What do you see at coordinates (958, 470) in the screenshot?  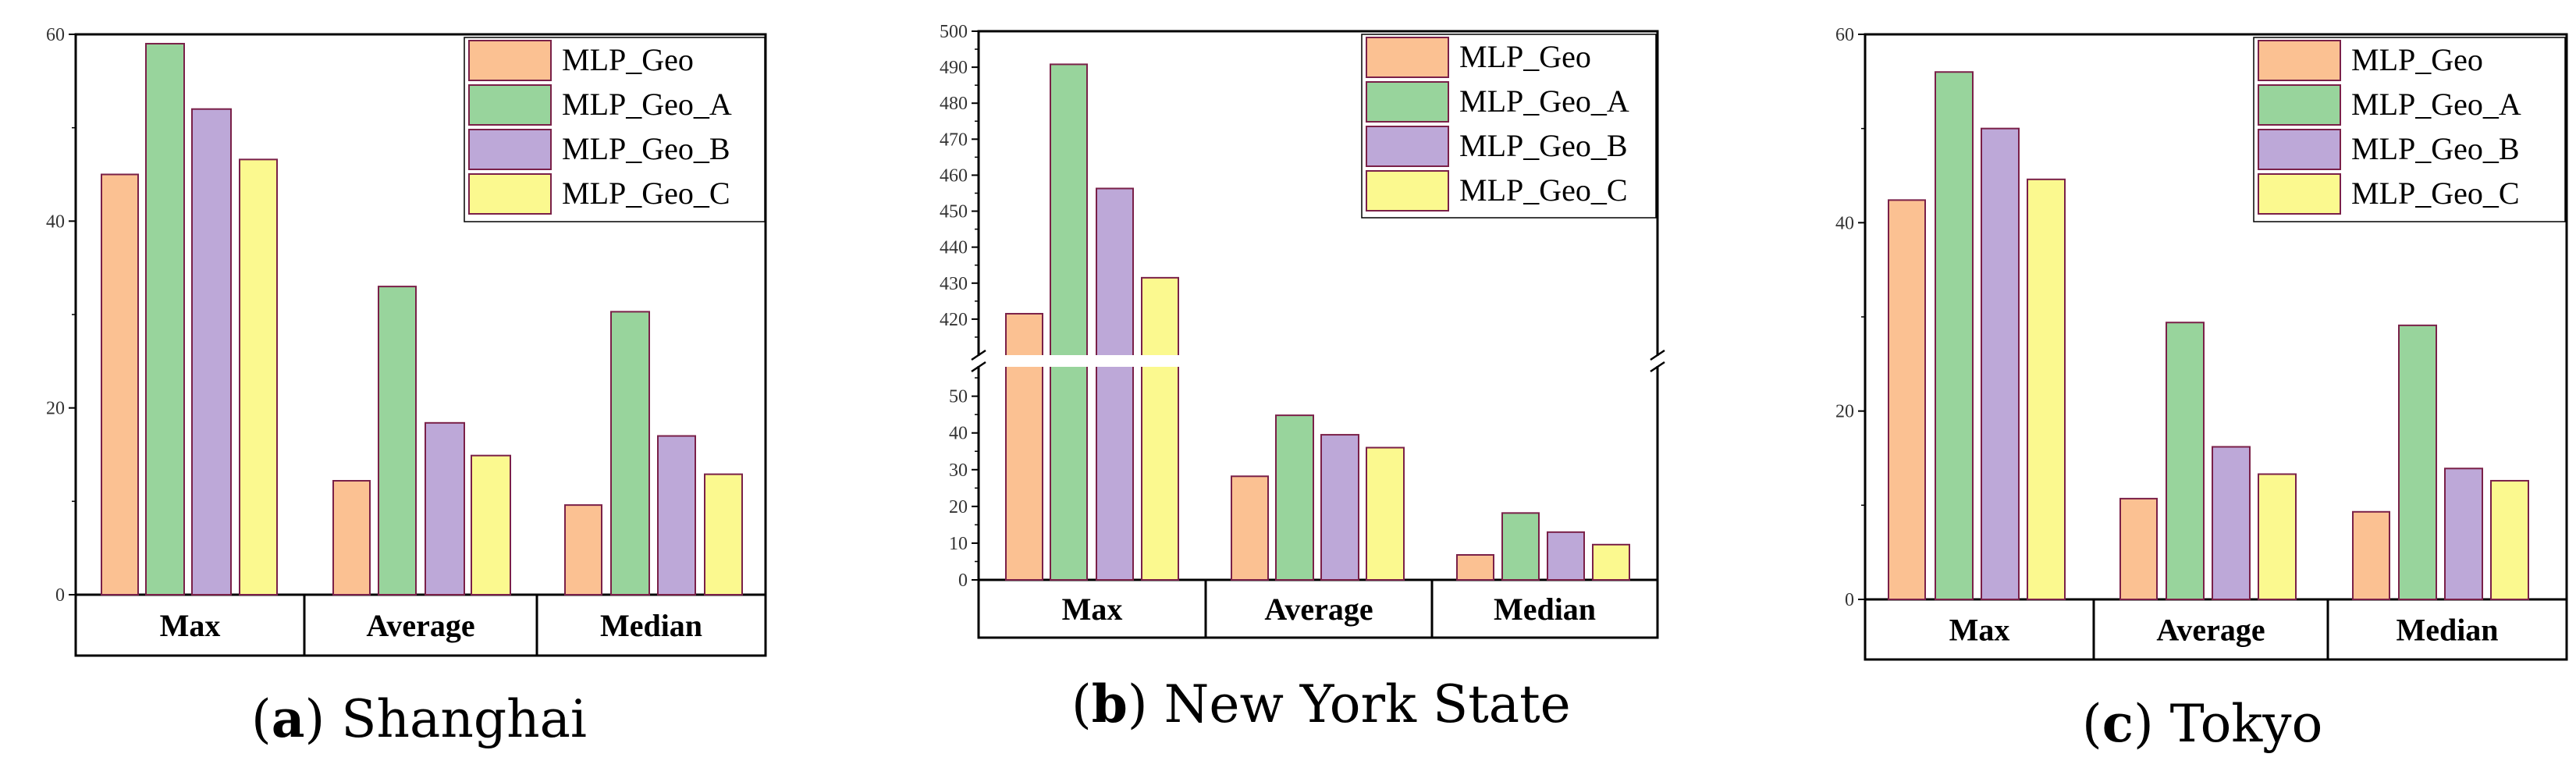 I see `y-tick-label: 30` at bounding box center [958, 470].